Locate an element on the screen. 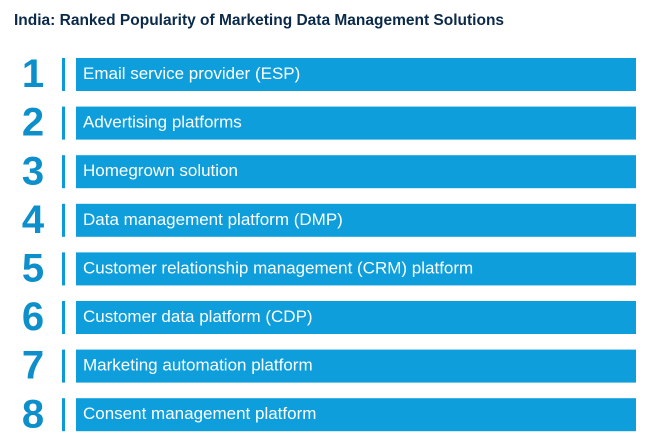  item-label: Consent management platform is located at coordinates (199, 413).